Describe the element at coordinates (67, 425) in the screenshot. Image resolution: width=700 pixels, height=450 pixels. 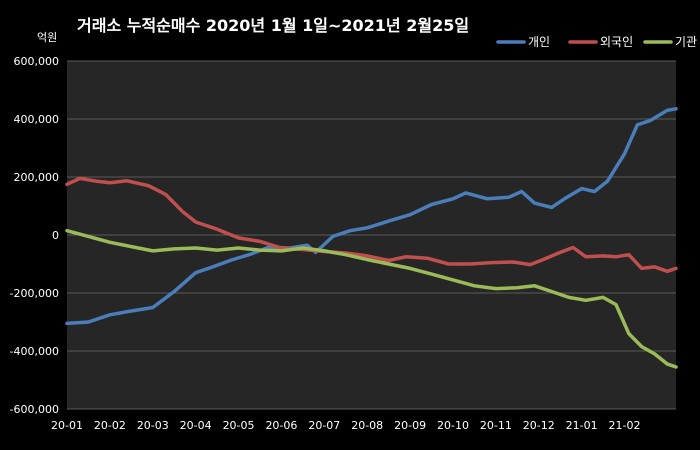
I see `x-tick-label: 20-01` at that location.